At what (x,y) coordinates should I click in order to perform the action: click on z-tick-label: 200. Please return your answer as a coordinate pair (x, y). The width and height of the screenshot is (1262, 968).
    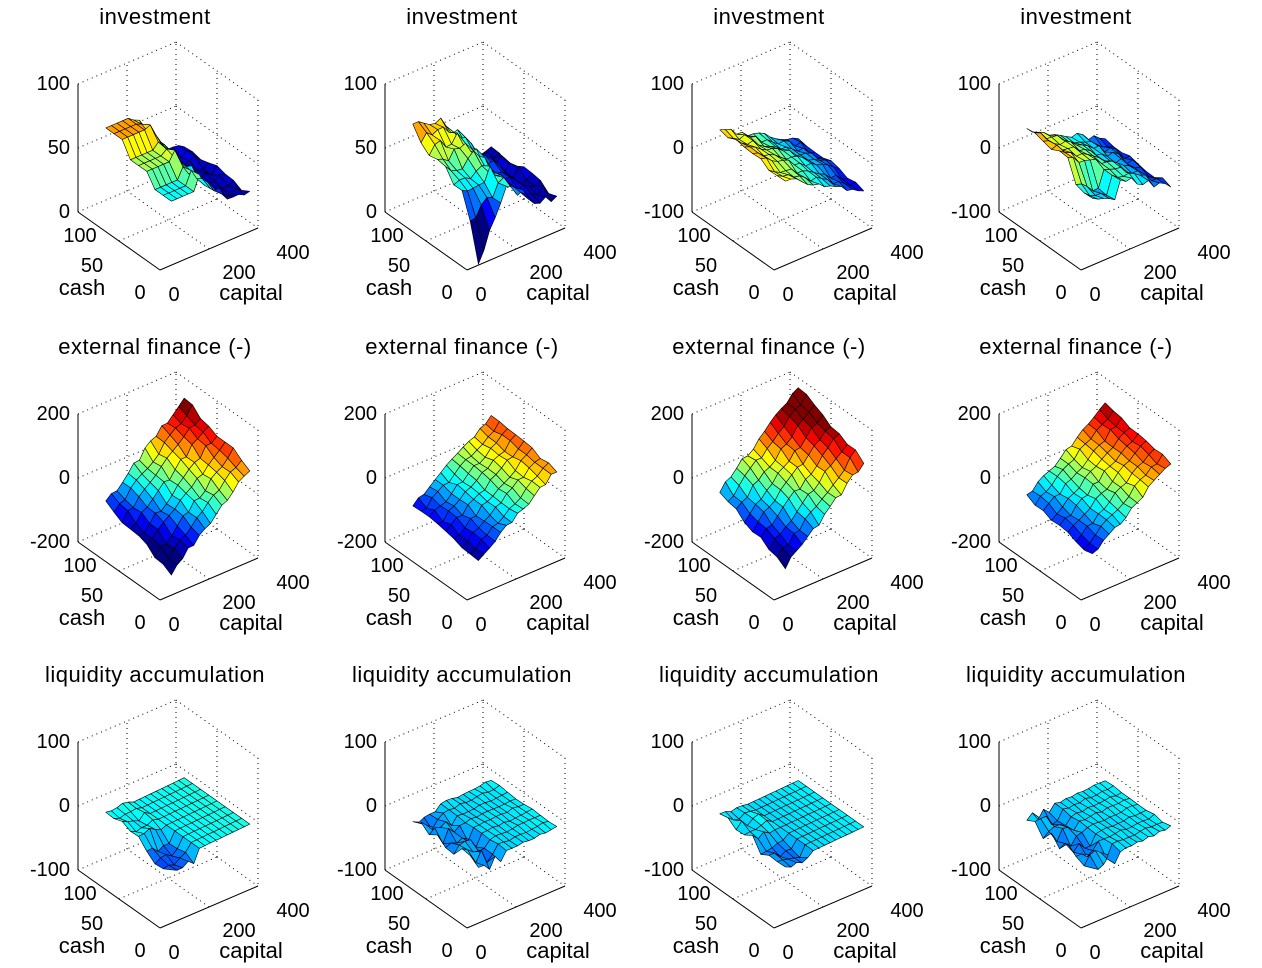
    Looking at the image, I should click on (667, 414).